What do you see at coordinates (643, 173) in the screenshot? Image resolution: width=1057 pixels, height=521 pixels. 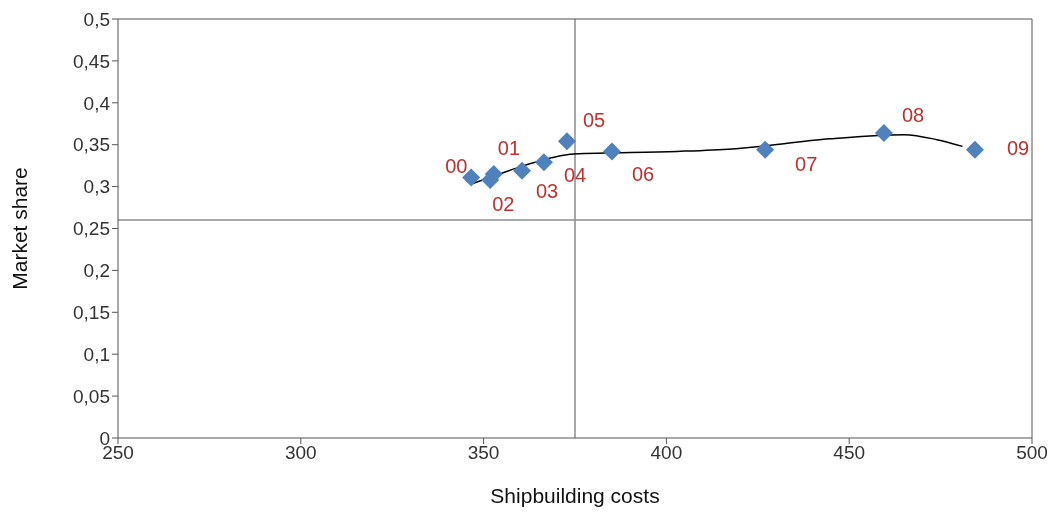 I see `annotation: 06` at bounding box center [643, 173].